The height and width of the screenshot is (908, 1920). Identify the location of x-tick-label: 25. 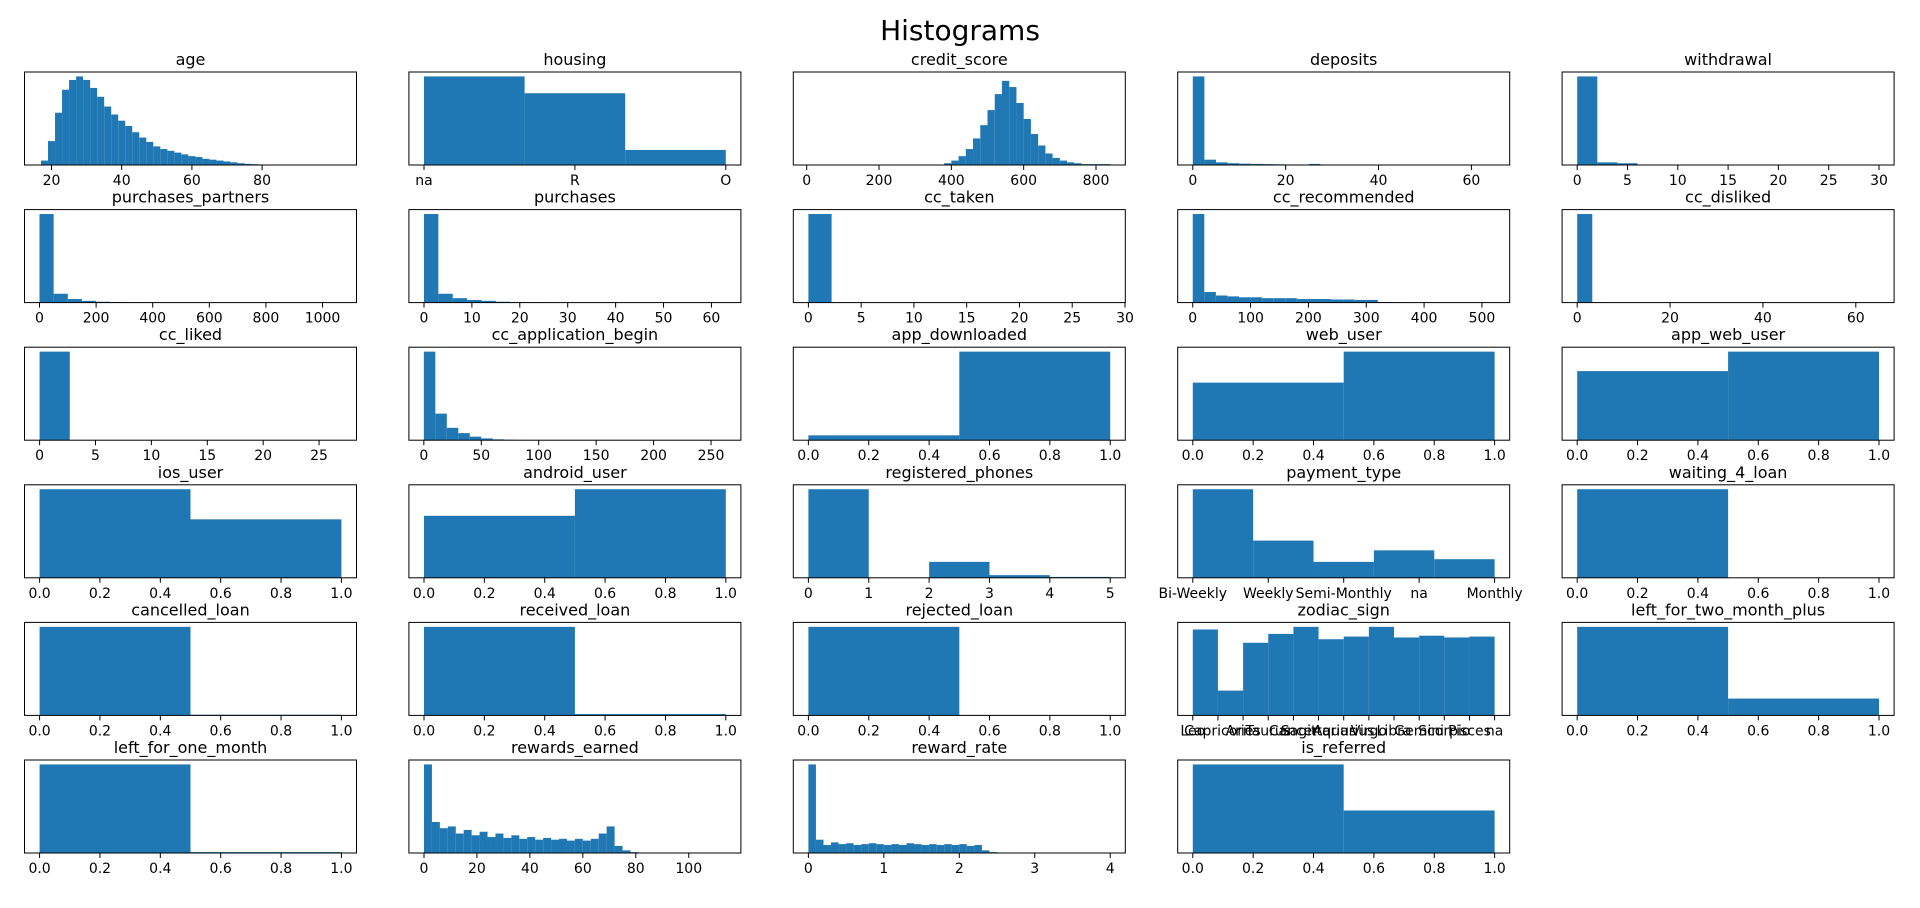
(1072, 319).